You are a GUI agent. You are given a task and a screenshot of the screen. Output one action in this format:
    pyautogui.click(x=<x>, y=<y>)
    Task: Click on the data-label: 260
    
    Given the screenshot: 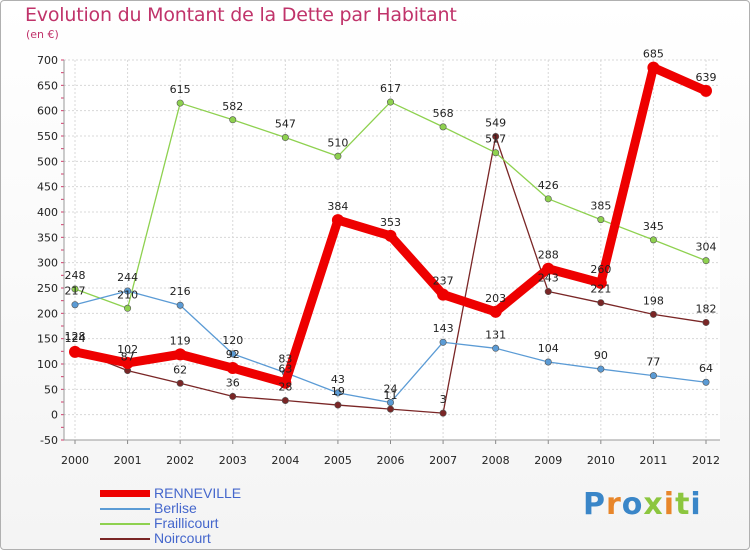 What is the action you would take?
    pyautogui.click(x=600, y=269)
    